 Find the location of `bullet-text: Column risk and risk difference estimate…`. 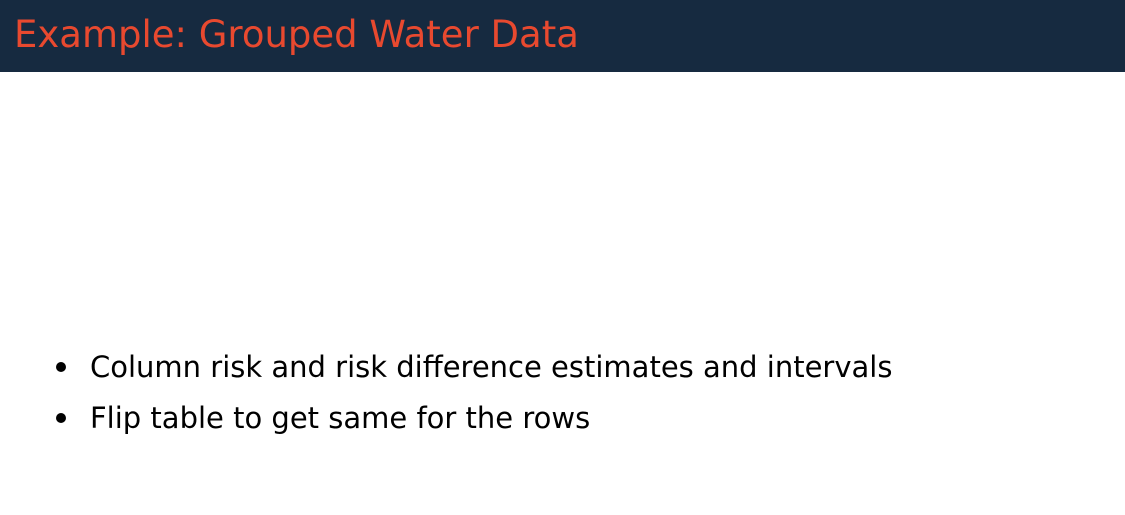

bullet-text: Column risk and risk difference estimate… is located at coordinates (491, 366).